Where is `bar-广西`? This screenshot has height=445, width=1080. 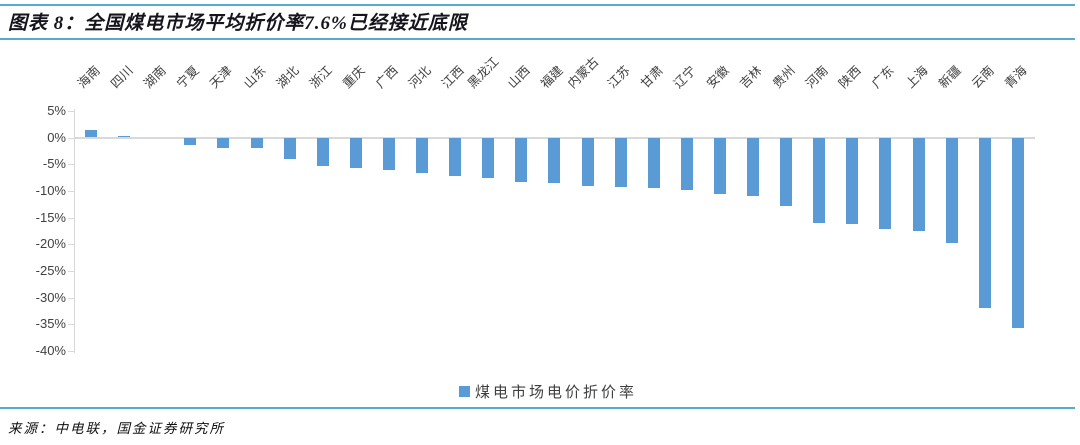 bar-广西 is located at coordinates (388, 153).